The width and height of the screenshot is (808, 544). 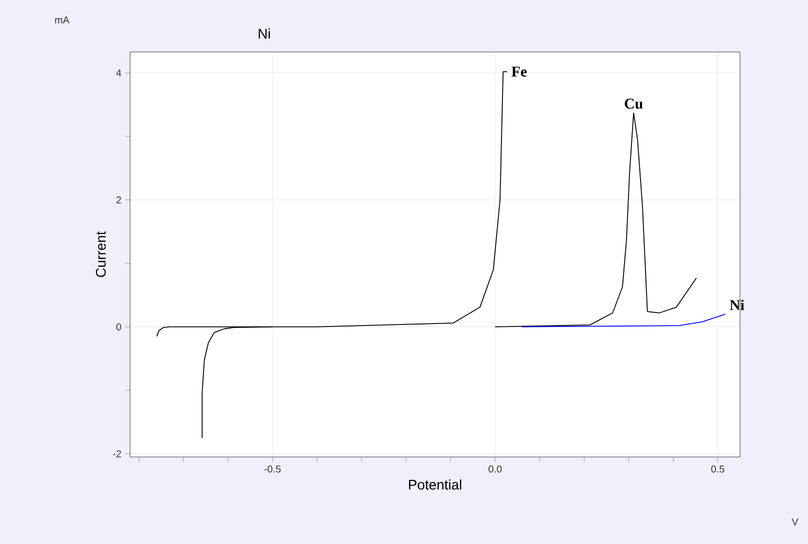 I want to click on text: mA, so click(x=62, y=20).